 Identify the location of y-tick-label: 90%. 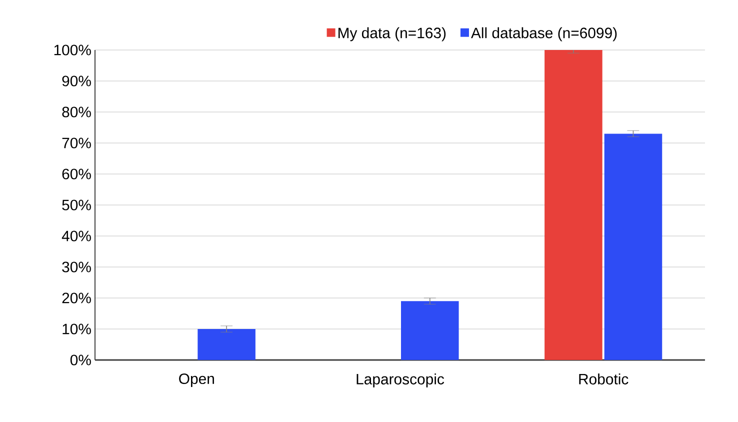
(76, 81).